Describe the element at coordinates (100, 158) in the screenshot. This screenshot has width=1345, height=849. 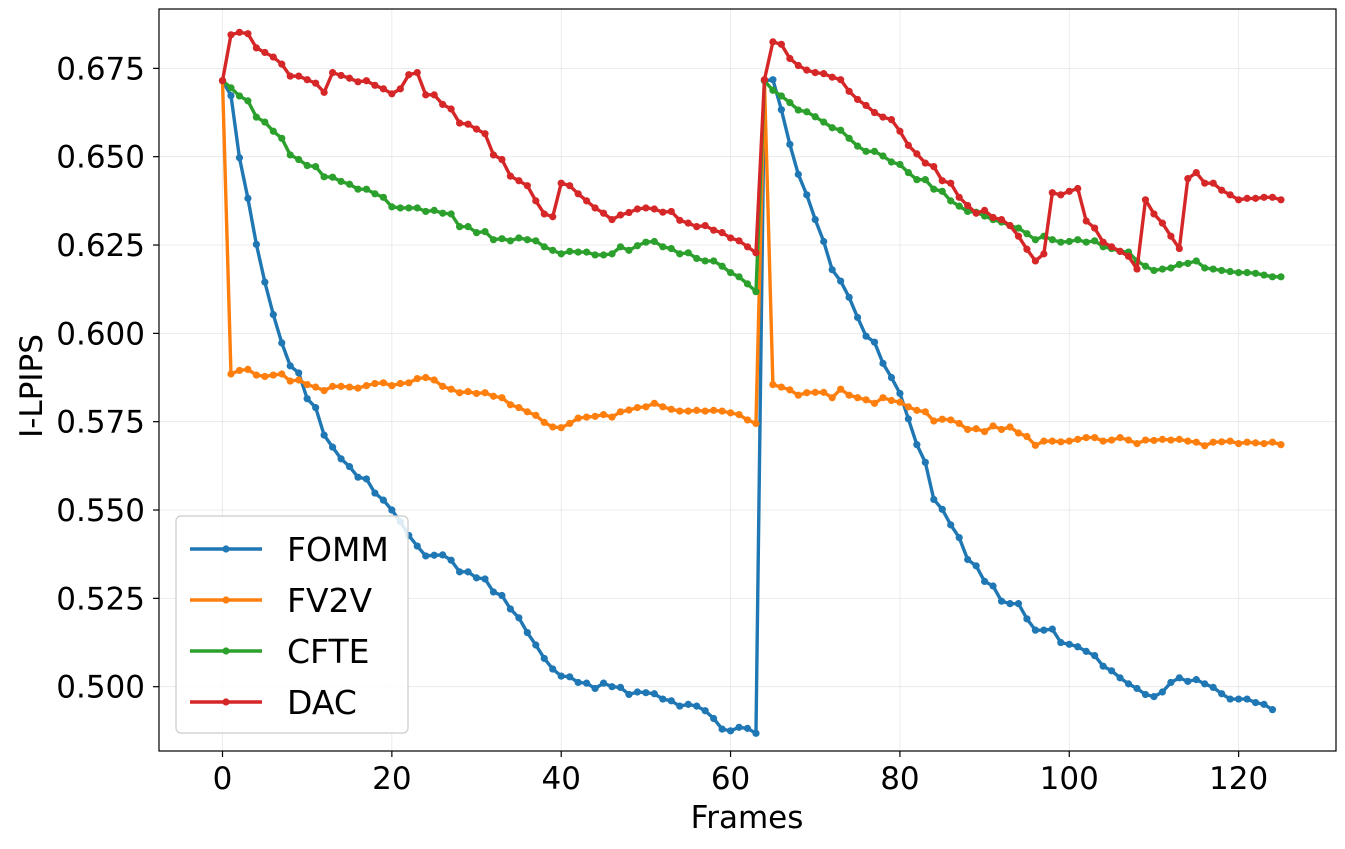
I see `y-tick-label: 0.650` at that location.